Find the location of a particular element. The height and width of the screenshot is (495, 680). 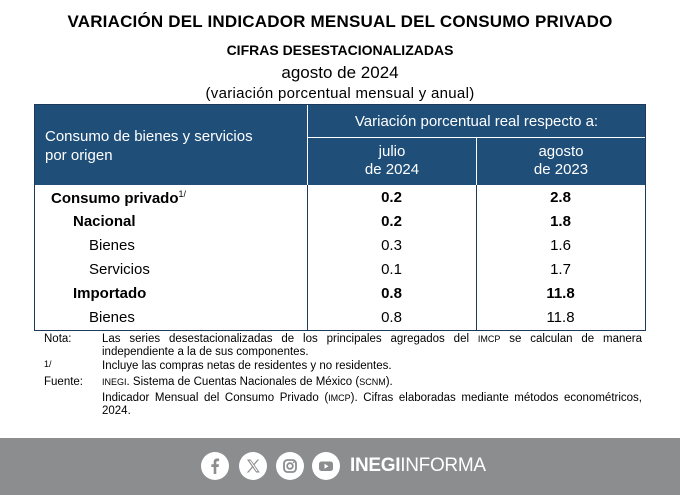

source-text-part: ). is located at coordinates (389, 382).